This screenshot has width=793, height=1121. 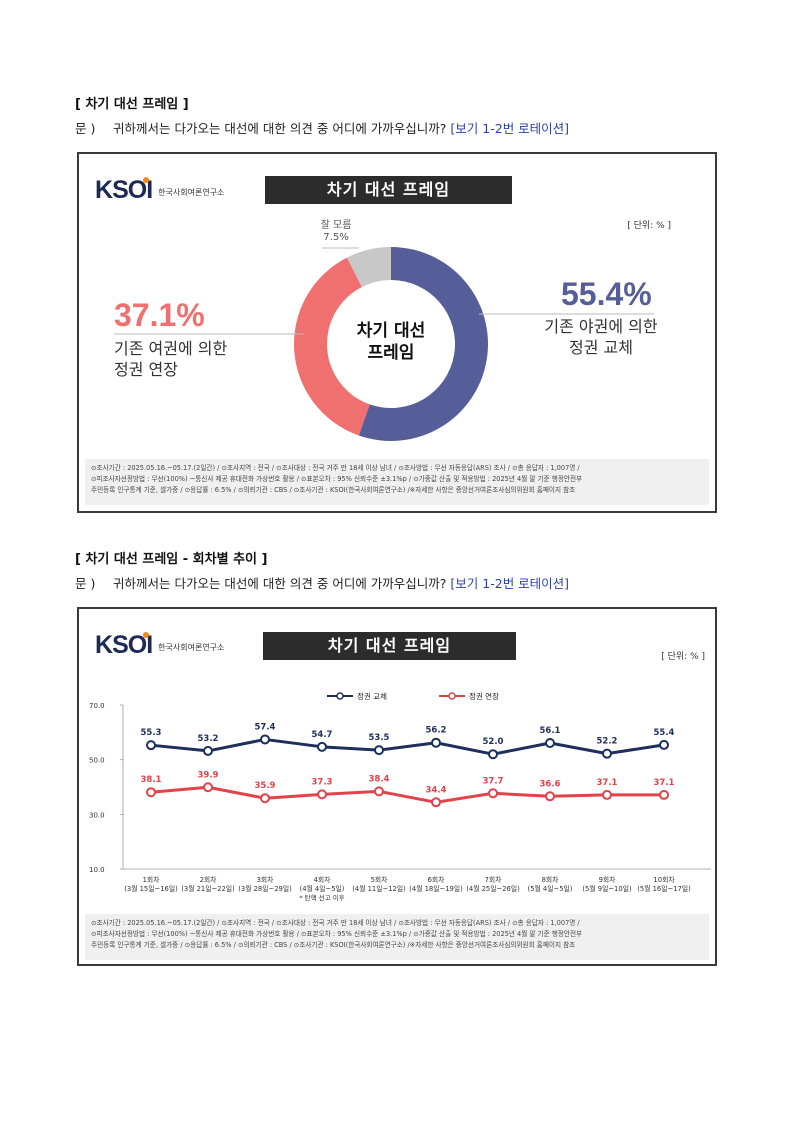 What do you see at coordinates (664, 888) in the screenshot?
I see `x-tick-date: (5월 16일~17일)` at bounding box center [664, 888].